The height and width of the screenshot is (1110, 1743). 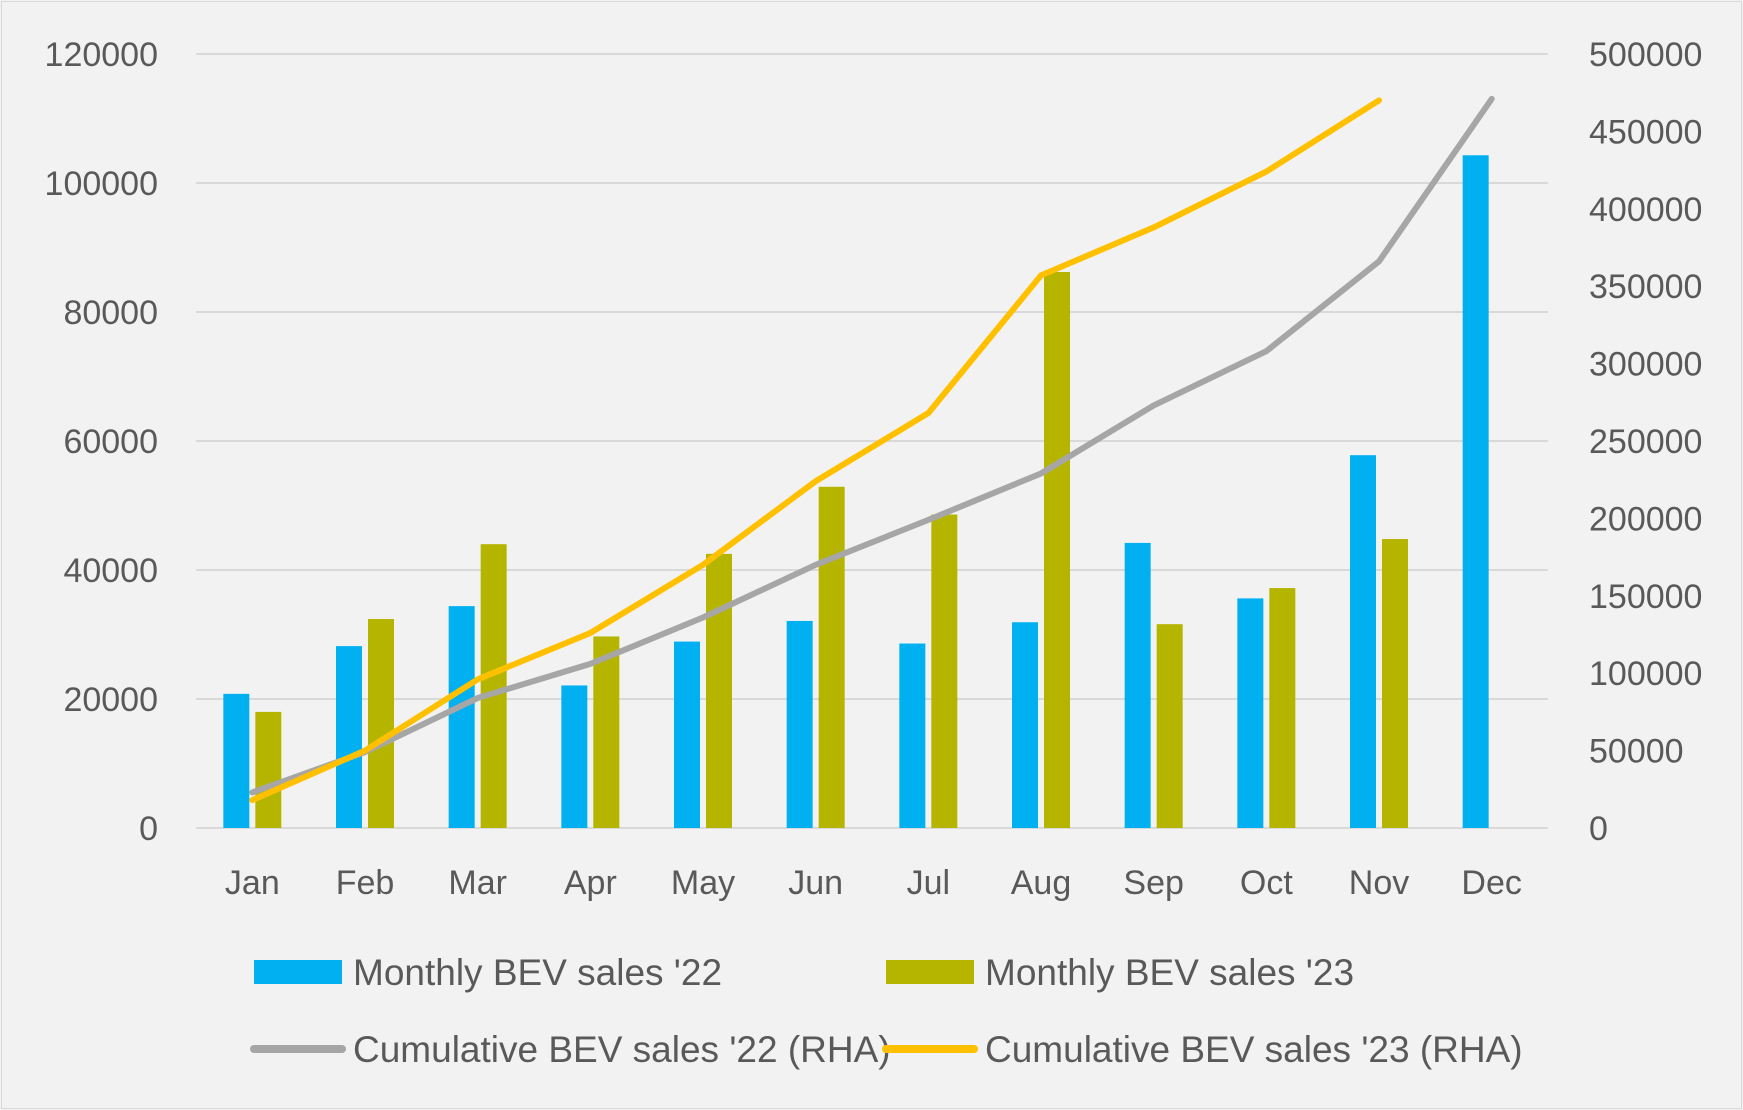 I want to click on right-axis-tick-label: 250000, so click(x=1645, y=442).